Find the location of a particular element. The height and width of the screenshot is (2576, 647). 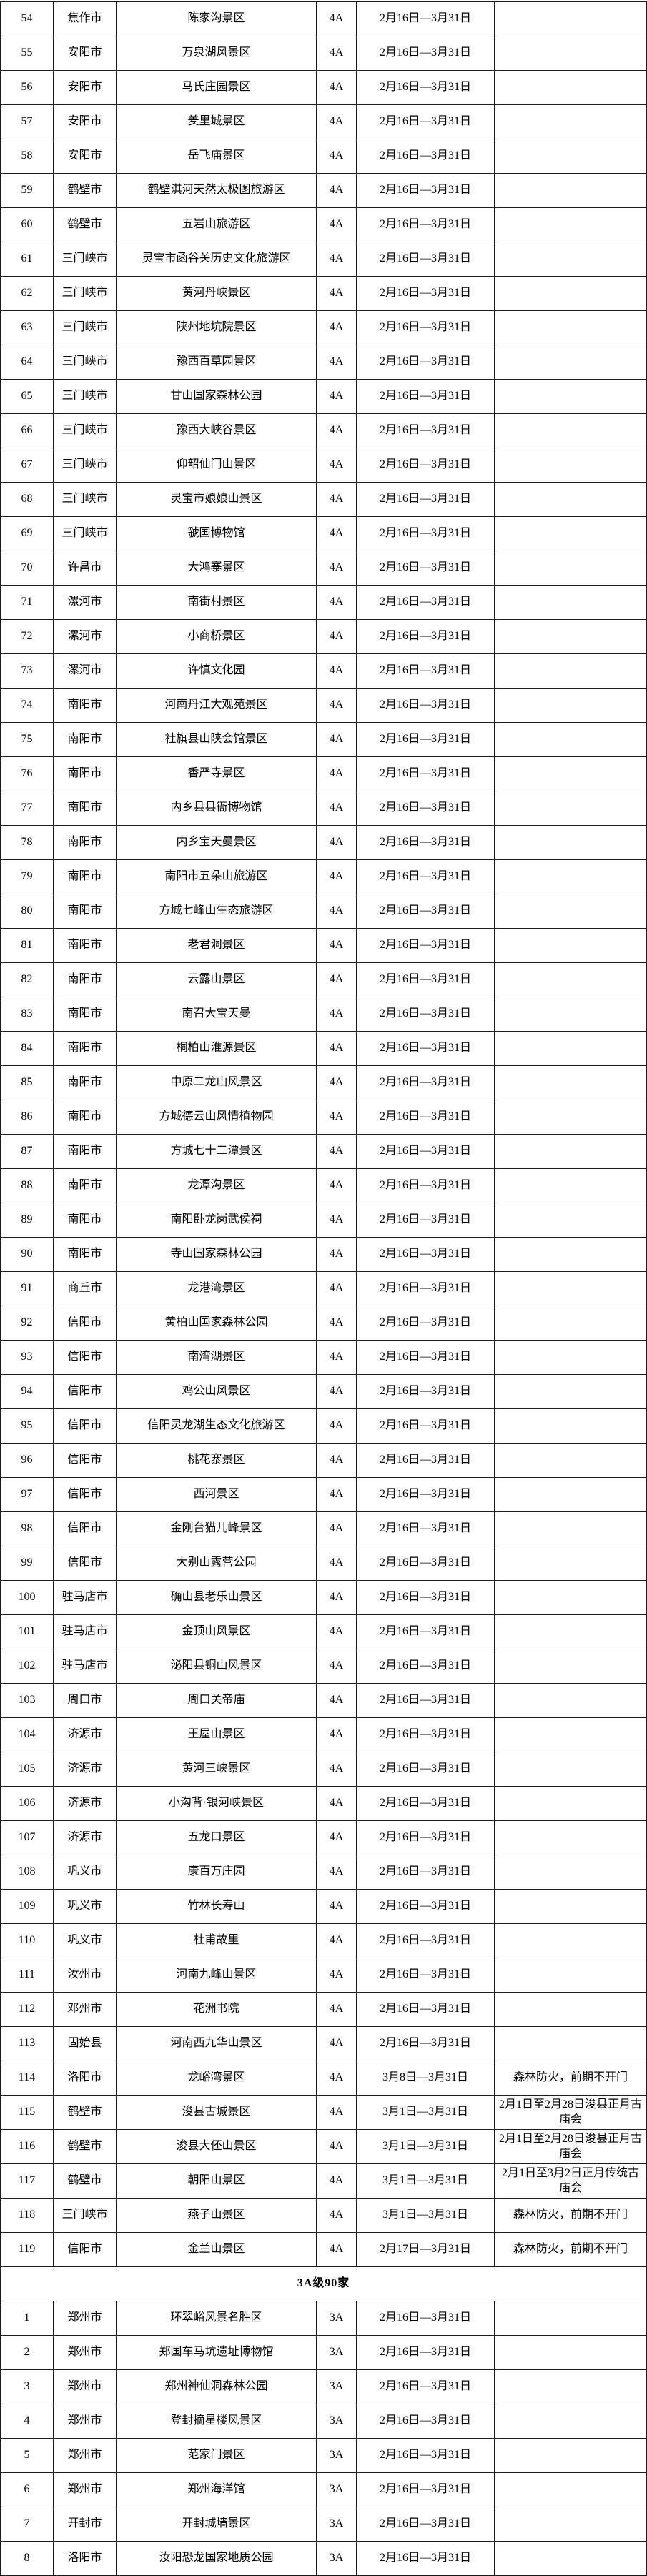

row-number-cell: 111 is located at coordinates (27, 1976).